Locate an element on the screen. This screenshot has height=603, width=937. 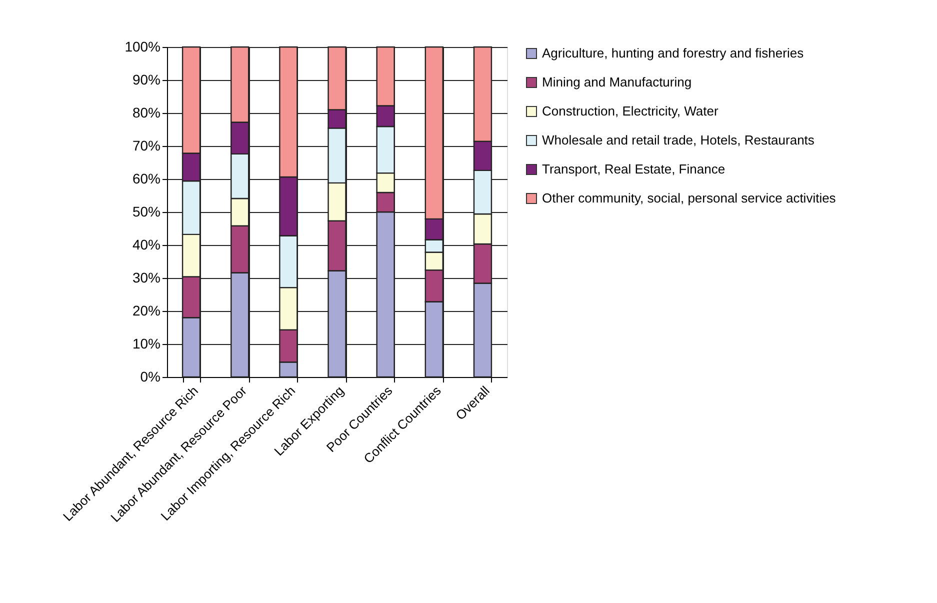
y-tick-label: 0% is located at coordinates (150, 376).